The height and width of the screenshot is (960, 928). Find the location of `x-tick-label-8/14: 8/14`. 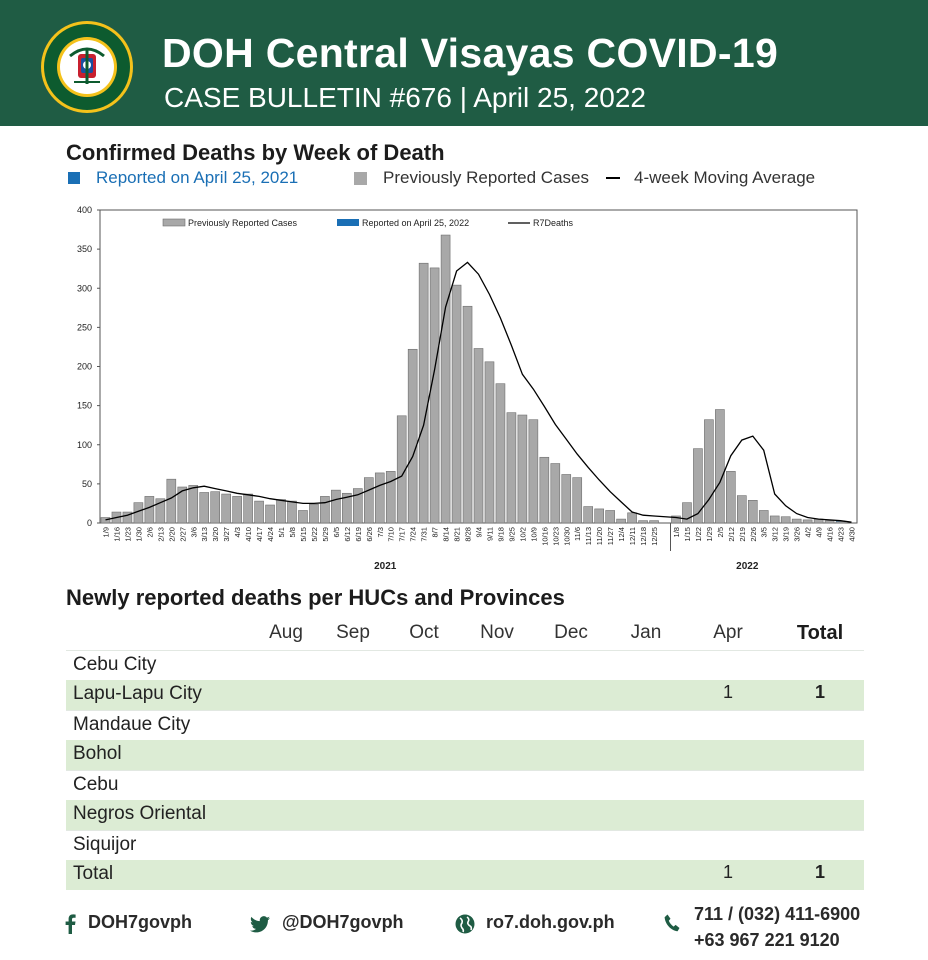

x-tick-label-8/14: 8/14 is located at coordinates (446, 534).